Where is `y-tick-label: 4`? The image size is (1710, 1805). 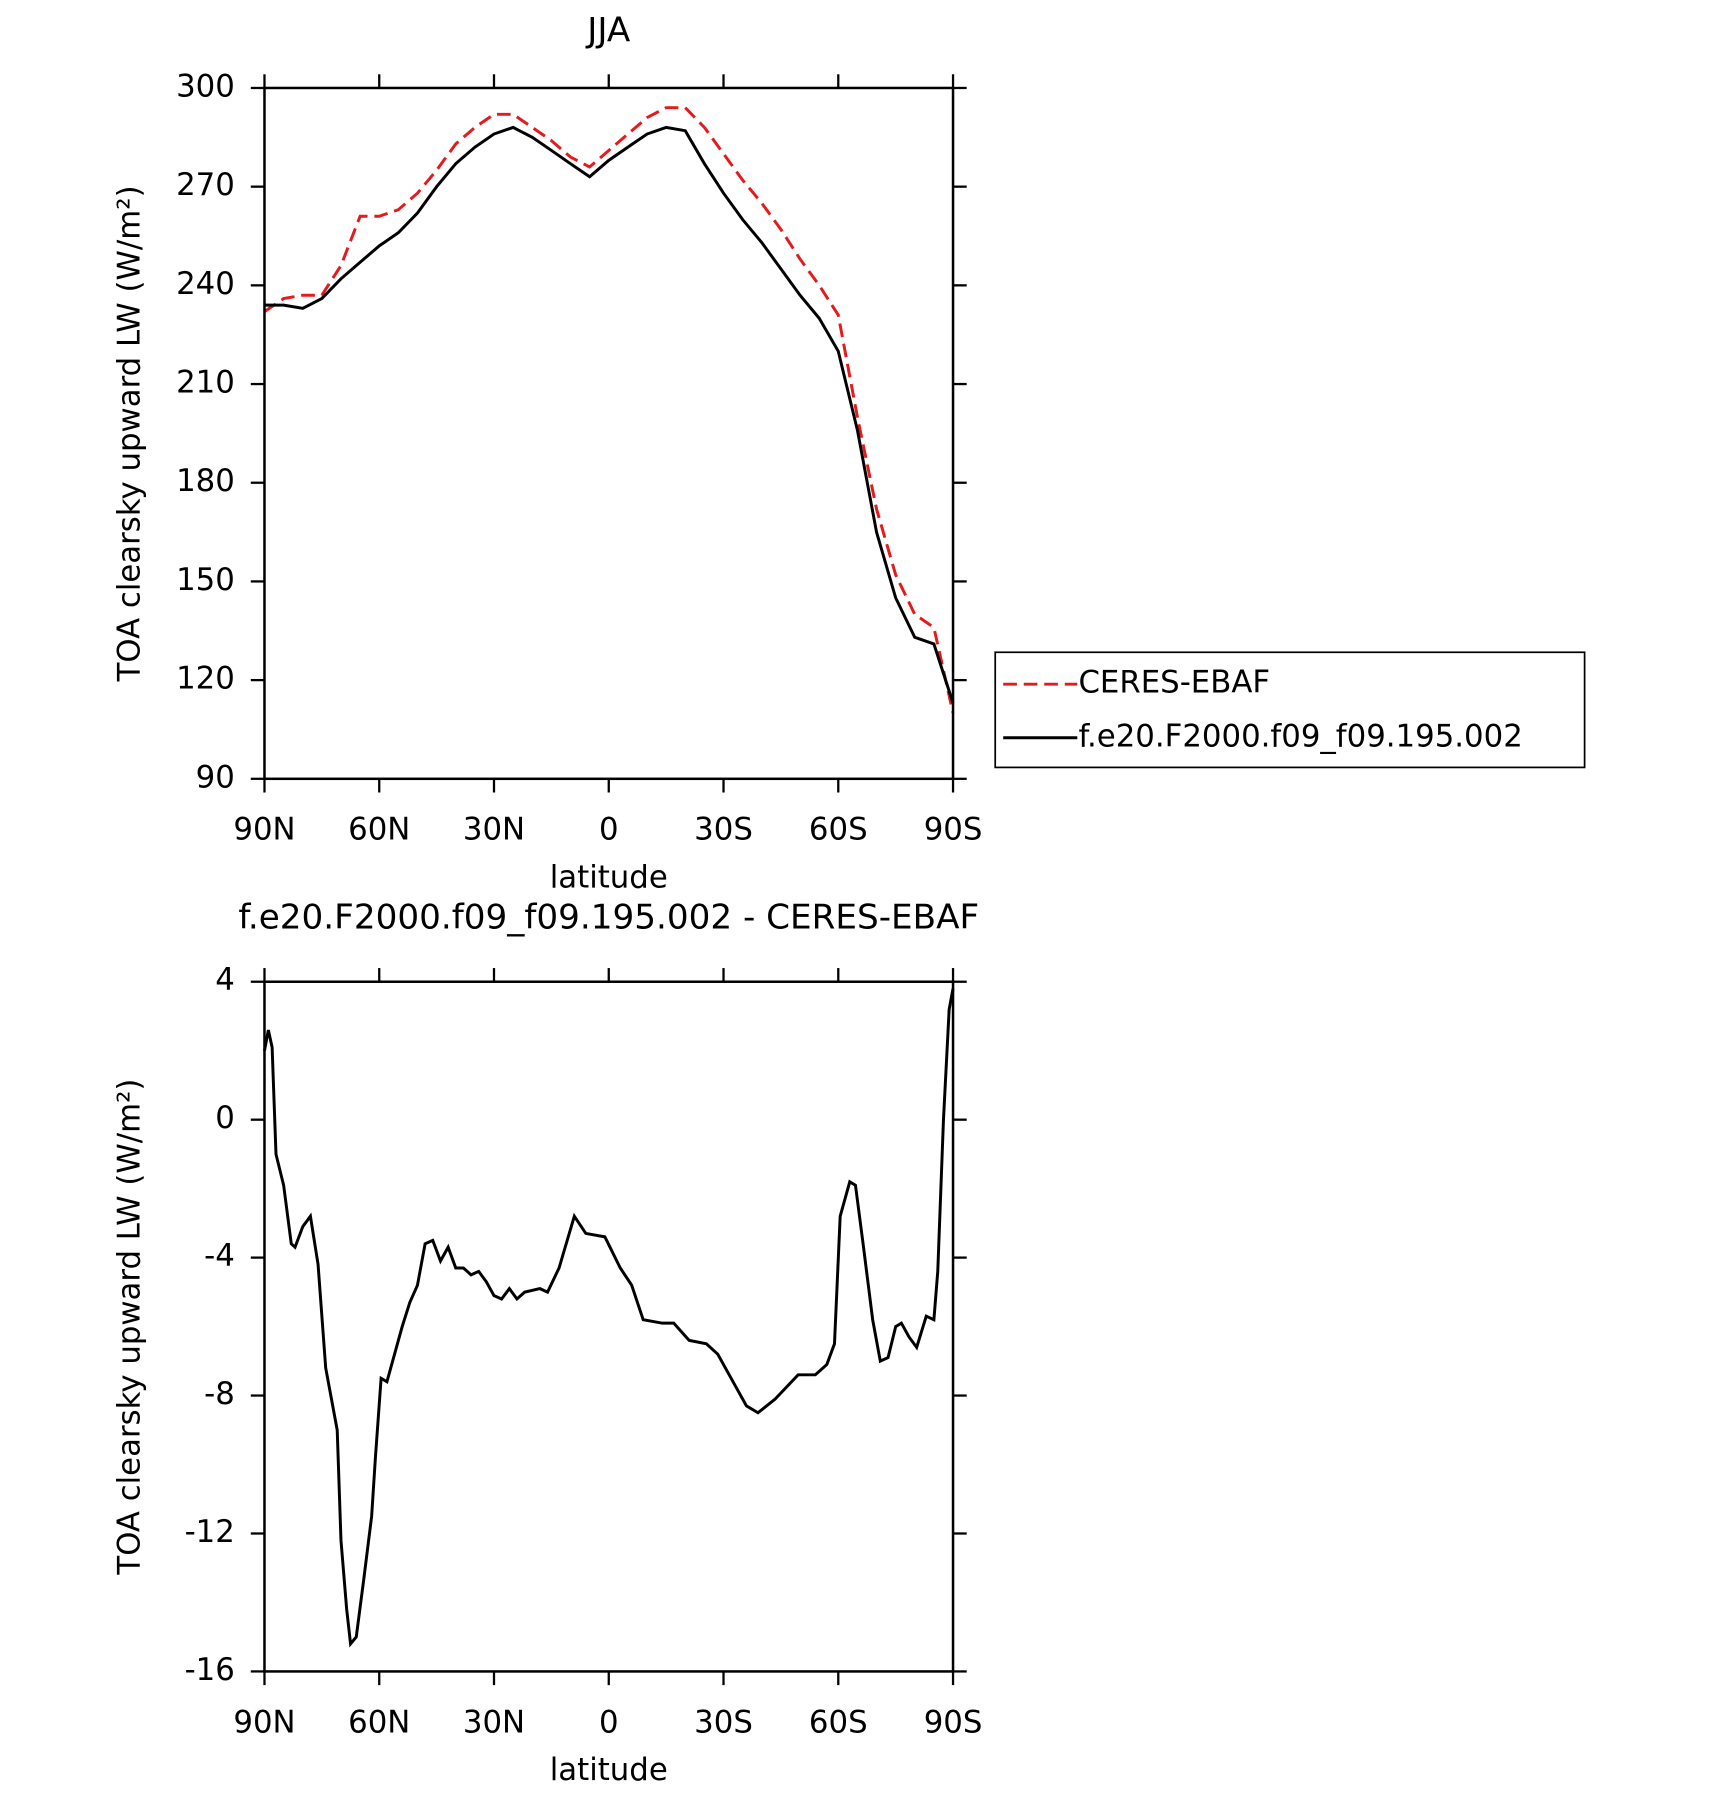
y-tick-label: 4 is located at coordinates (225, 980).